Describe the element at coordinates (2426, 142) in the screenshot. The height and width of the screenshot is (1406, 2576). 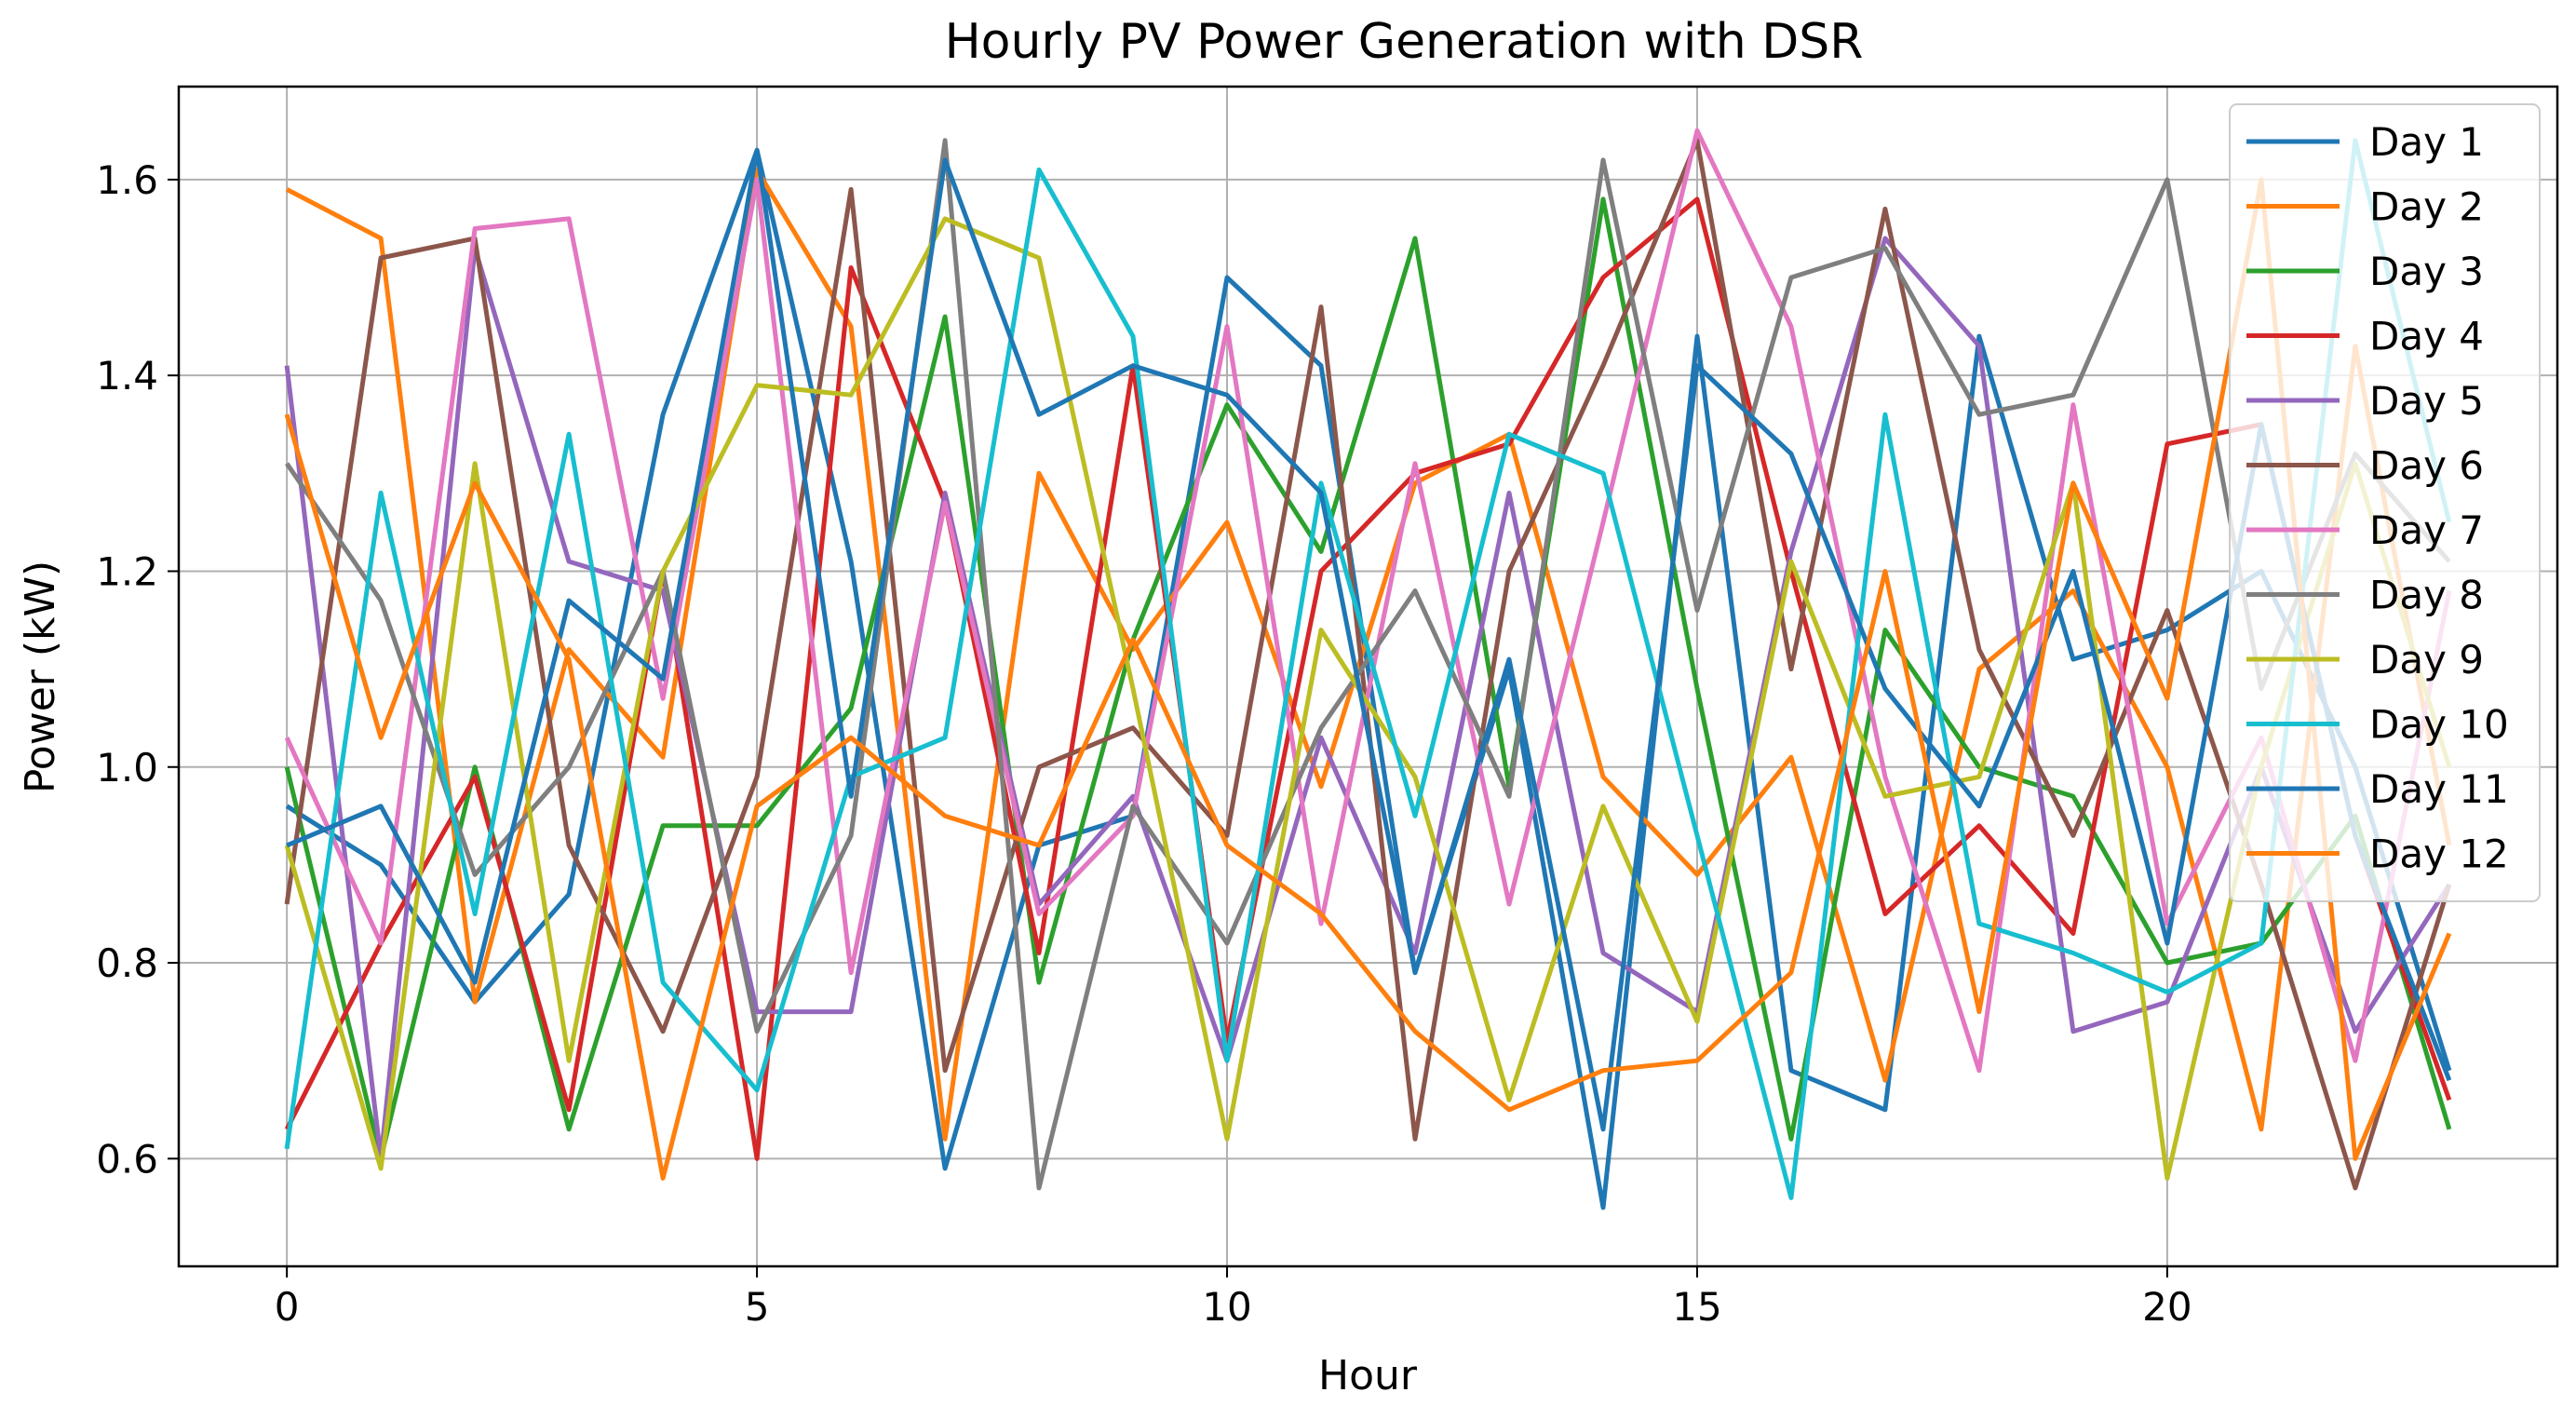
I see `legend-label: Day 1` at that location.